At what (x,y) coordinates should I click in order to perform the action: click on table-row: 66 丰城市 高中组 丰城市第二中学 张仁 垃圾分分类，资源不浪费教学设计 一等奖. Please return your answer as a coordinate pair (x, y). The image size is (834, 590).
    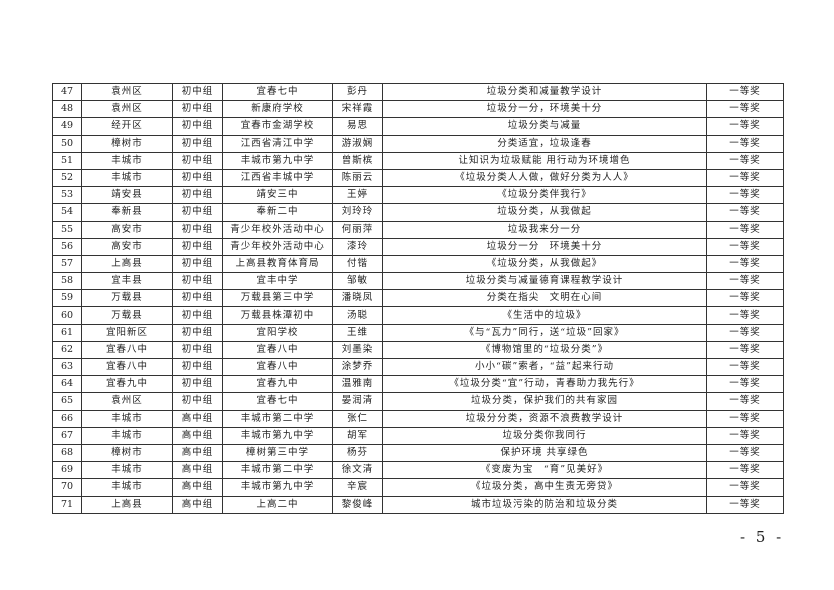
    Looking at the image, I should click on (418, 418).